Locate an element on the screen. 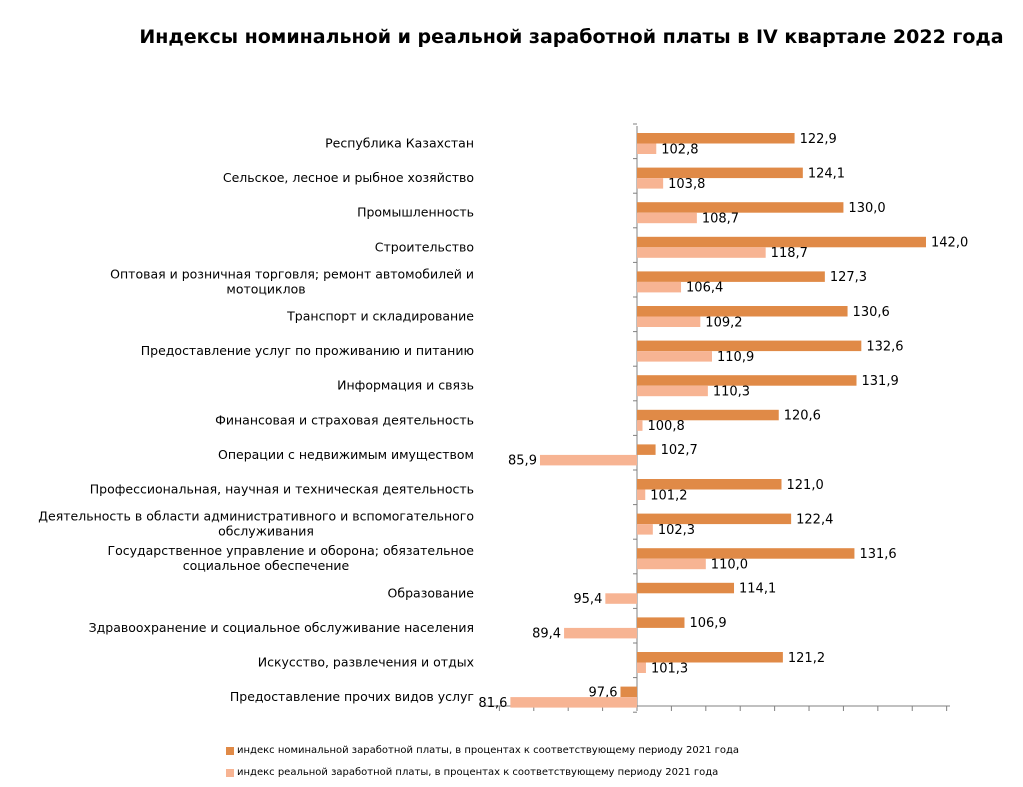 The width and height of the screenshot is (1023, 787). category-label: Операции с недвижимым имуществом is located at coordinates (346, 454).